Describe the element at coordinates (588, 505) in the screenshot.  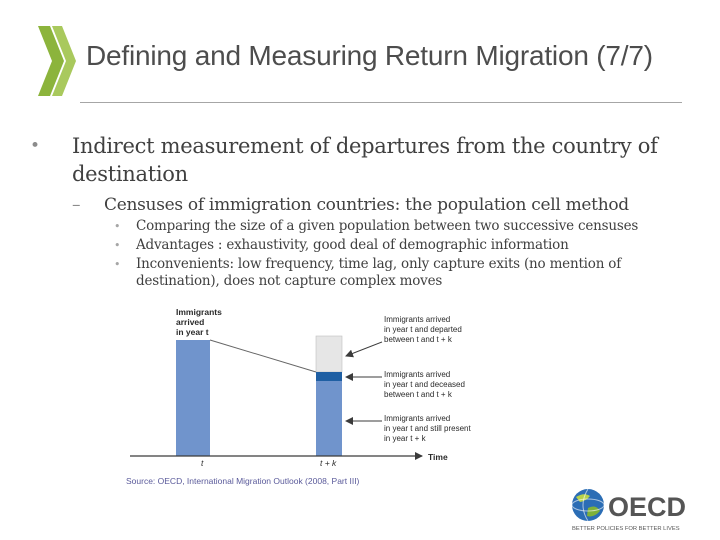
I see `globe-icon` at that location.